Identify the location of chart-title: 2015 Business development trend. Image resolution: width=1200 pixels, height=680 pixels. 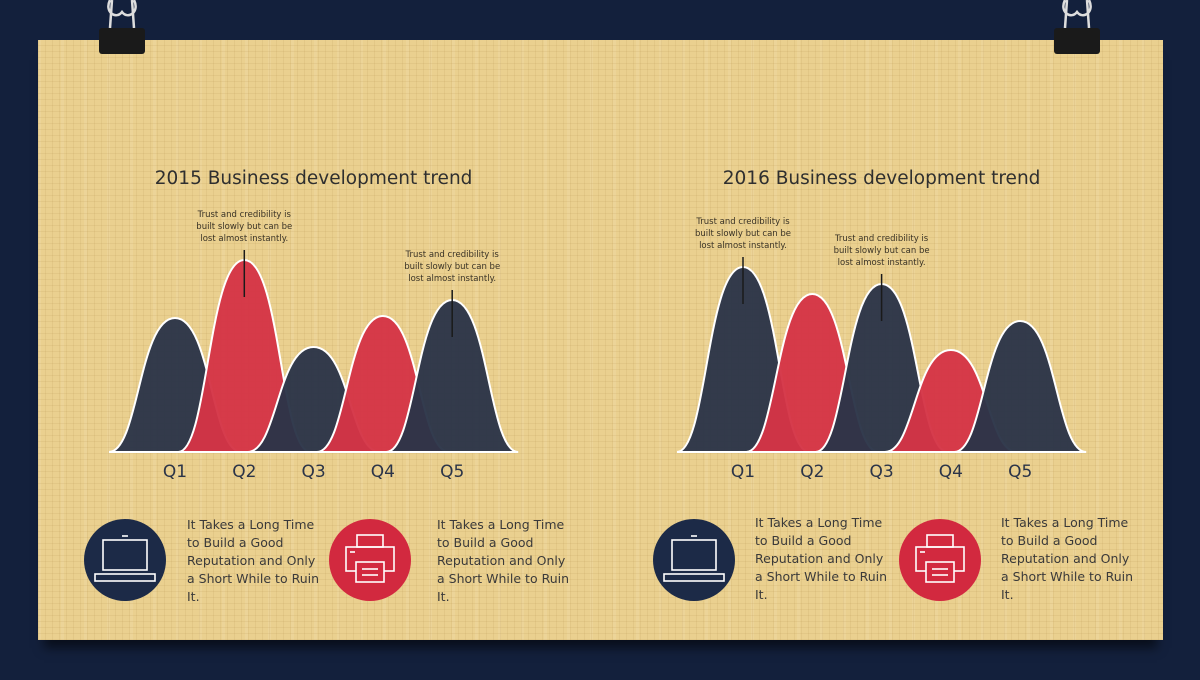
(314, 178).